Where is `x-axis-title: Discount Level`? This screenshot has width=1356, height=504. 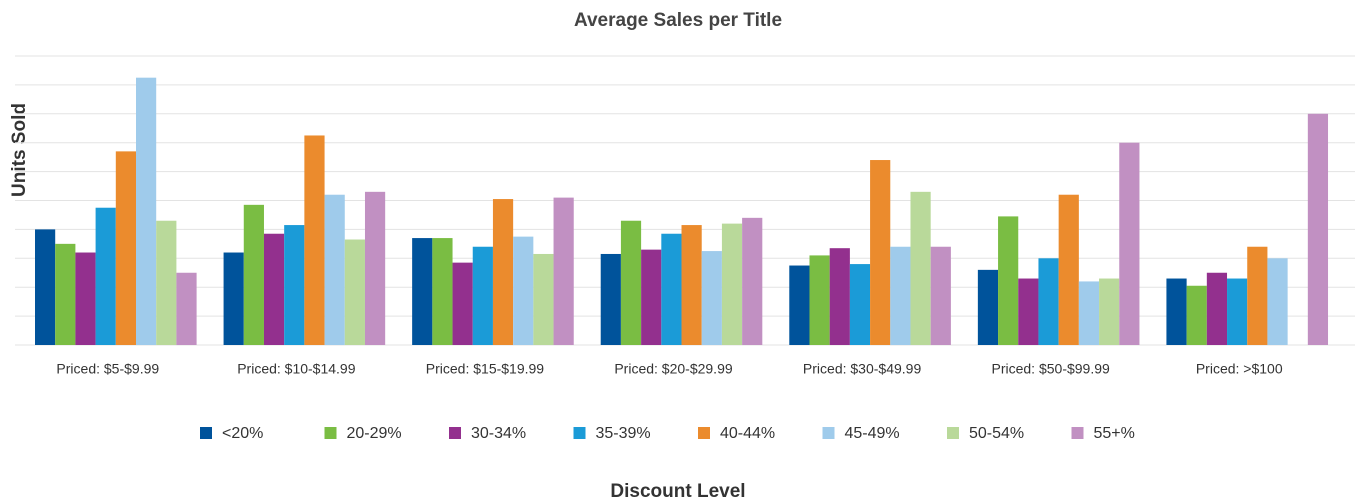
x-axis-title: Discount Level is located at coordinates (677, 491).